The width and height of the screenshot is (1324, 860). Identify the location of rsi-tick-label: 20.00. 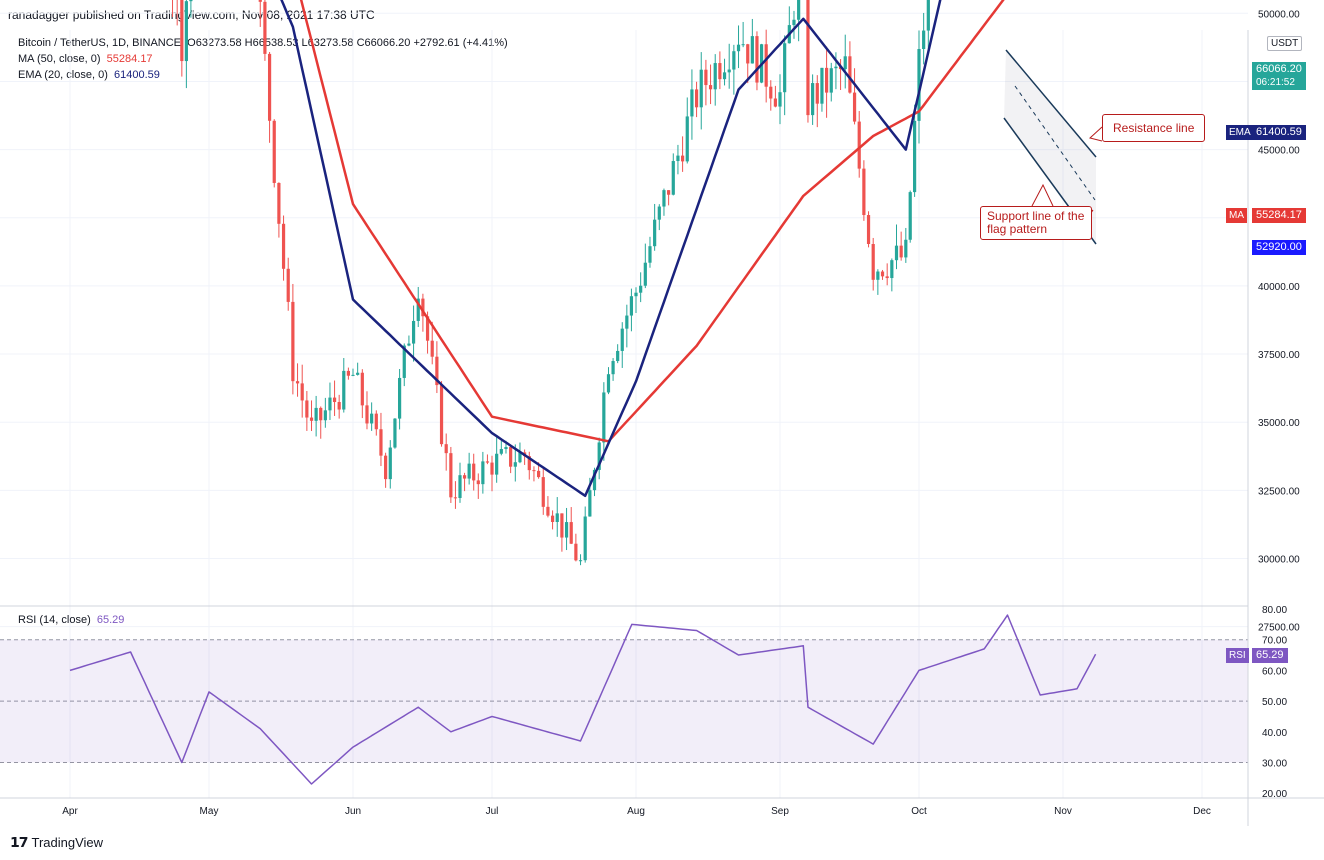
(1274, 794).